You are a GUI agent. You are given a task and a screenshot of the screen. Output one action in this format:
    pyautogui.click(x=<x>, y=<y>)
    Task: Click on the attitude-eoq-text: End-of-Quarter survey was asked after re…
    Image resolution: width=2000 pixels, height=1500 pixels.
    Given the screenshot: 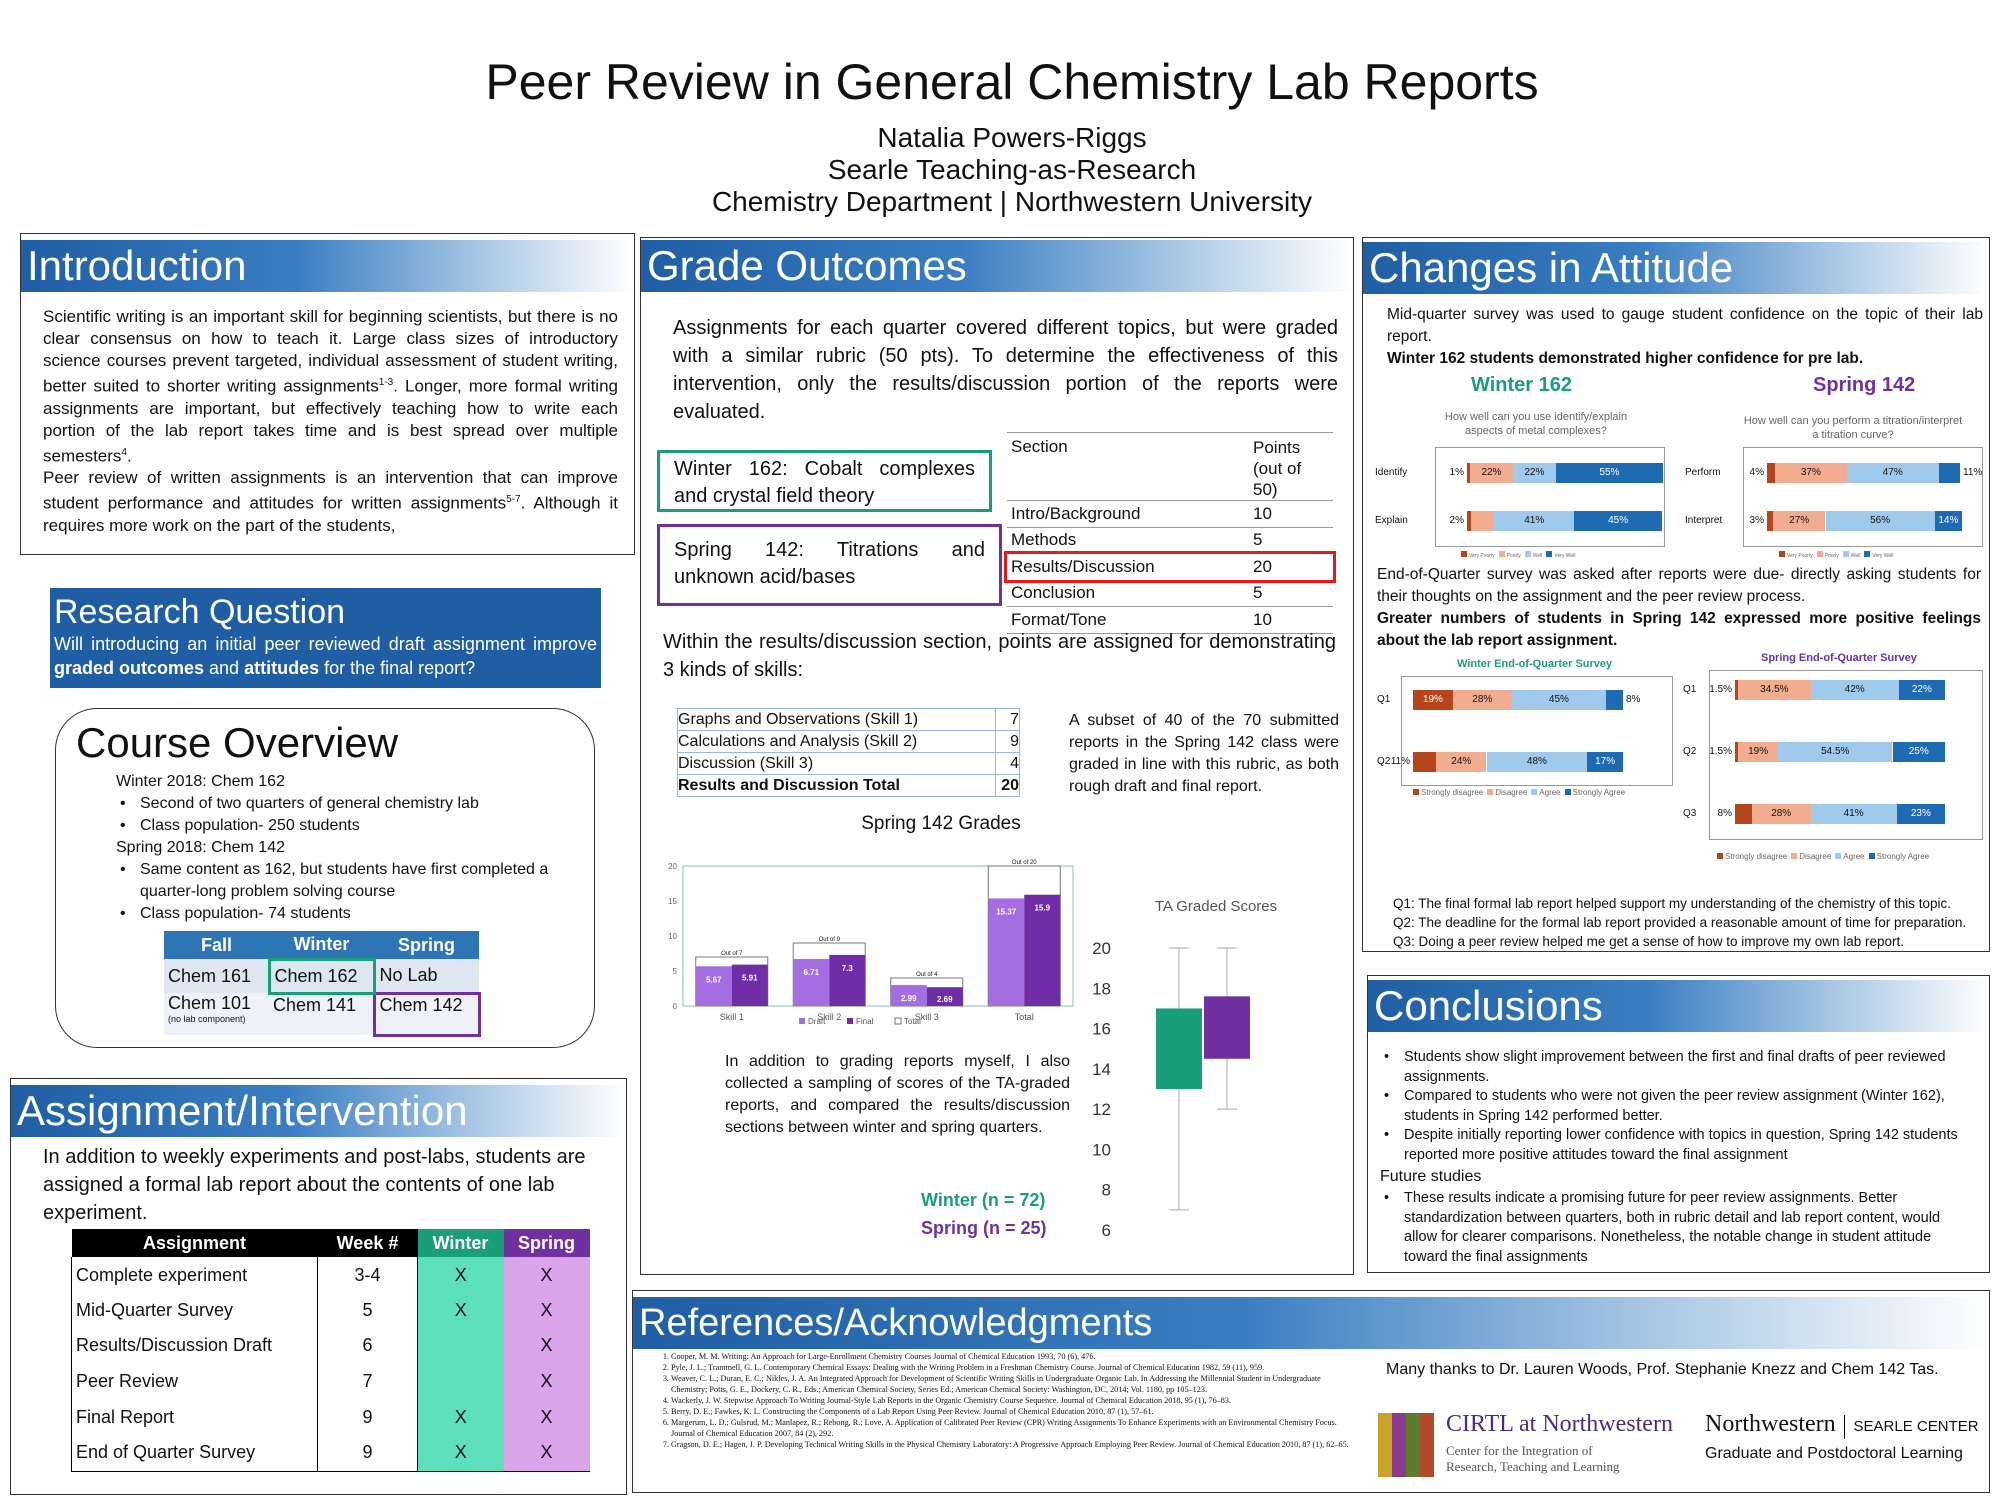 What is the action you would take?
    pyautogui.click(x=1679, y=607)
    